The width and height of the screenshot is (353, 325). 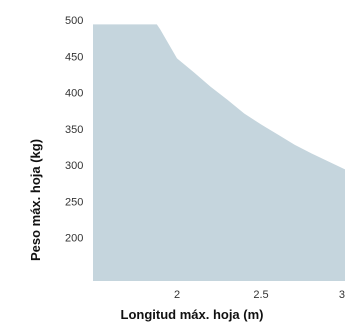 What do you see at coordinates (74, 202) in the screenshot?
I see `y-tick-label: 250` at bounding box center [74, 202].